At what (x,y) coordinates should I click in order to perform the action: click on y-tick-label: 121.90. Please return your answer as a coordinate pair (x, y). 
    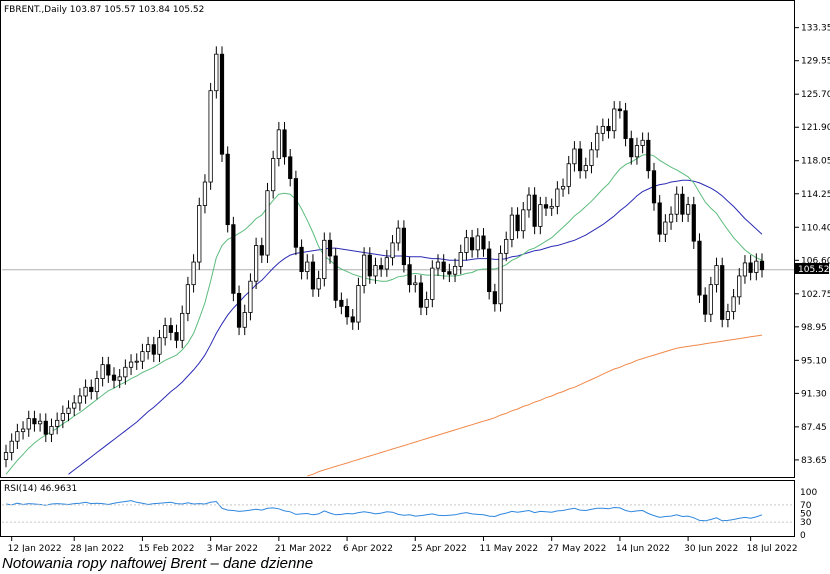
    Looking at the image, I should click on (815, 128).